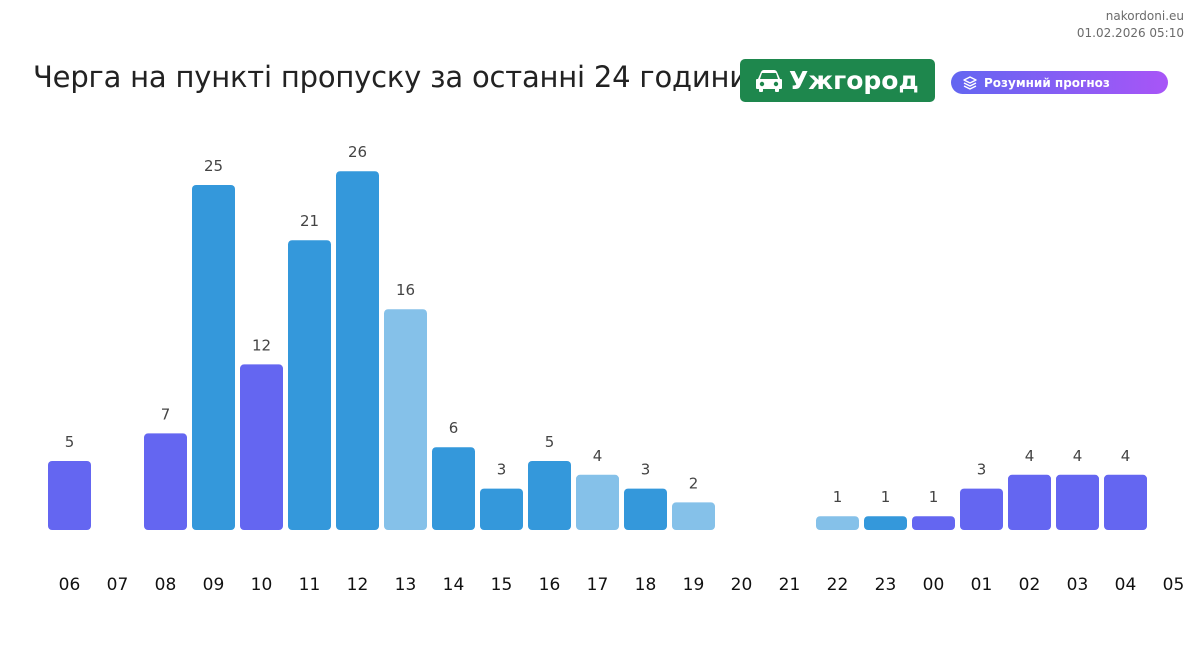  What do you see at coordinates (118, 585) in the screenshot?
I see `x-tick-label-07: 07` at bounding box center [118, 585].